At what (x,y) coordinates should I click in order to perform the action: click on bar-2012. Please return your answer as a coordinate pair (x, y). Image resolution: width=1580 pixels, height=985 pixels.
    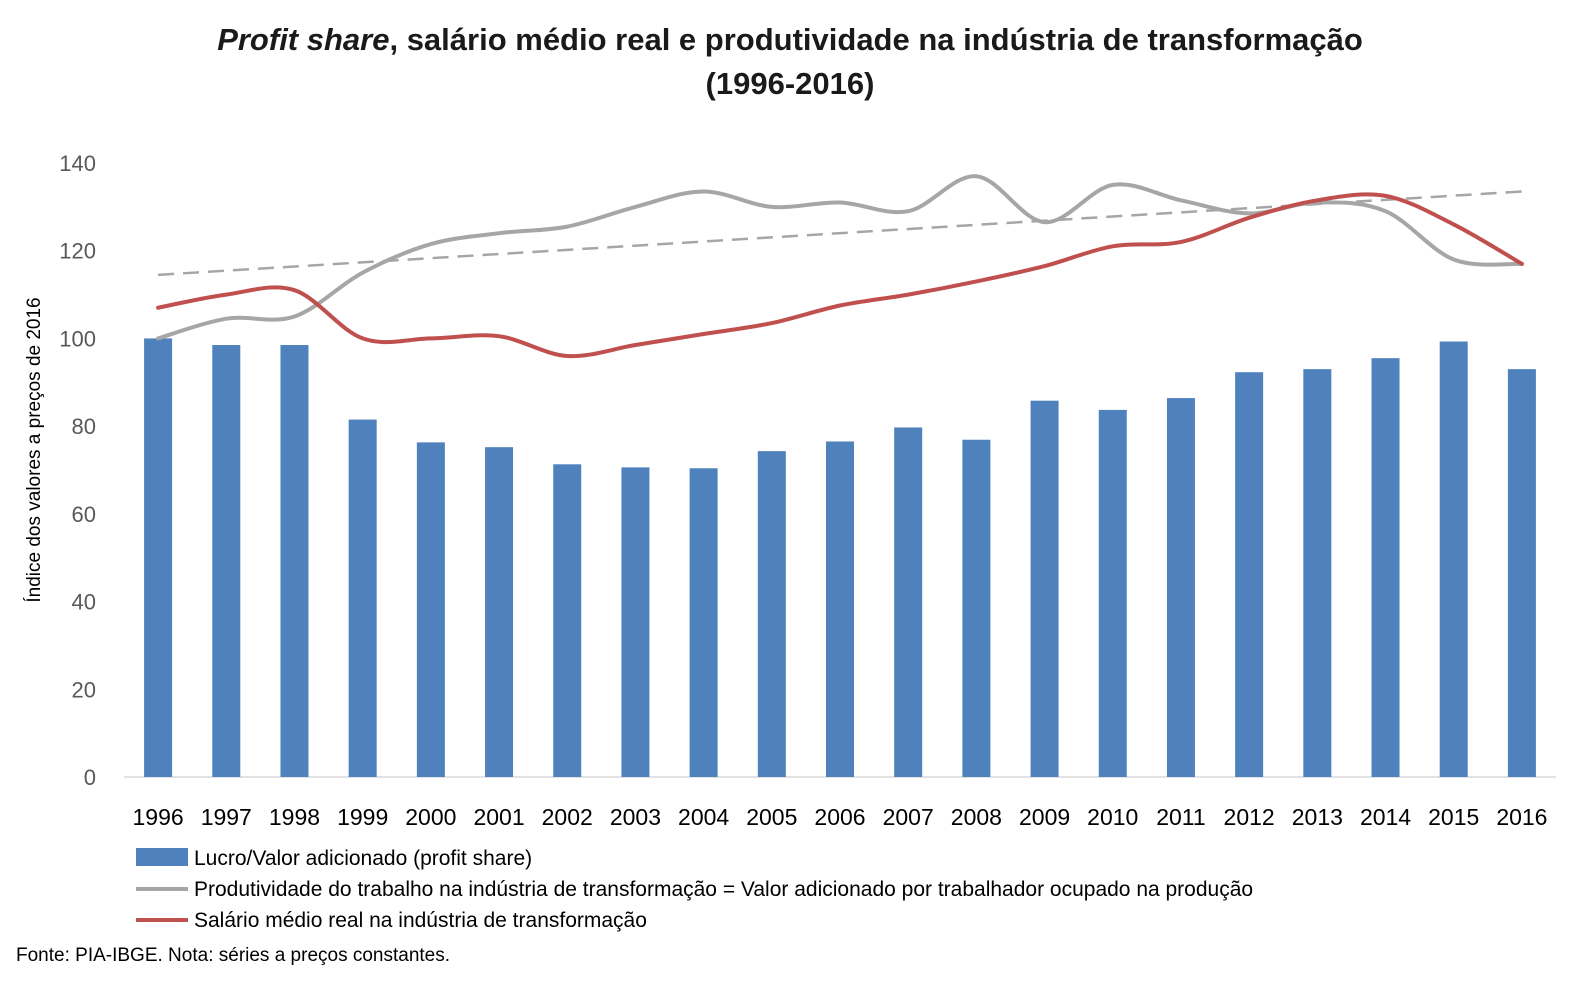
    Looking at the image, I should click on (1249, 574).